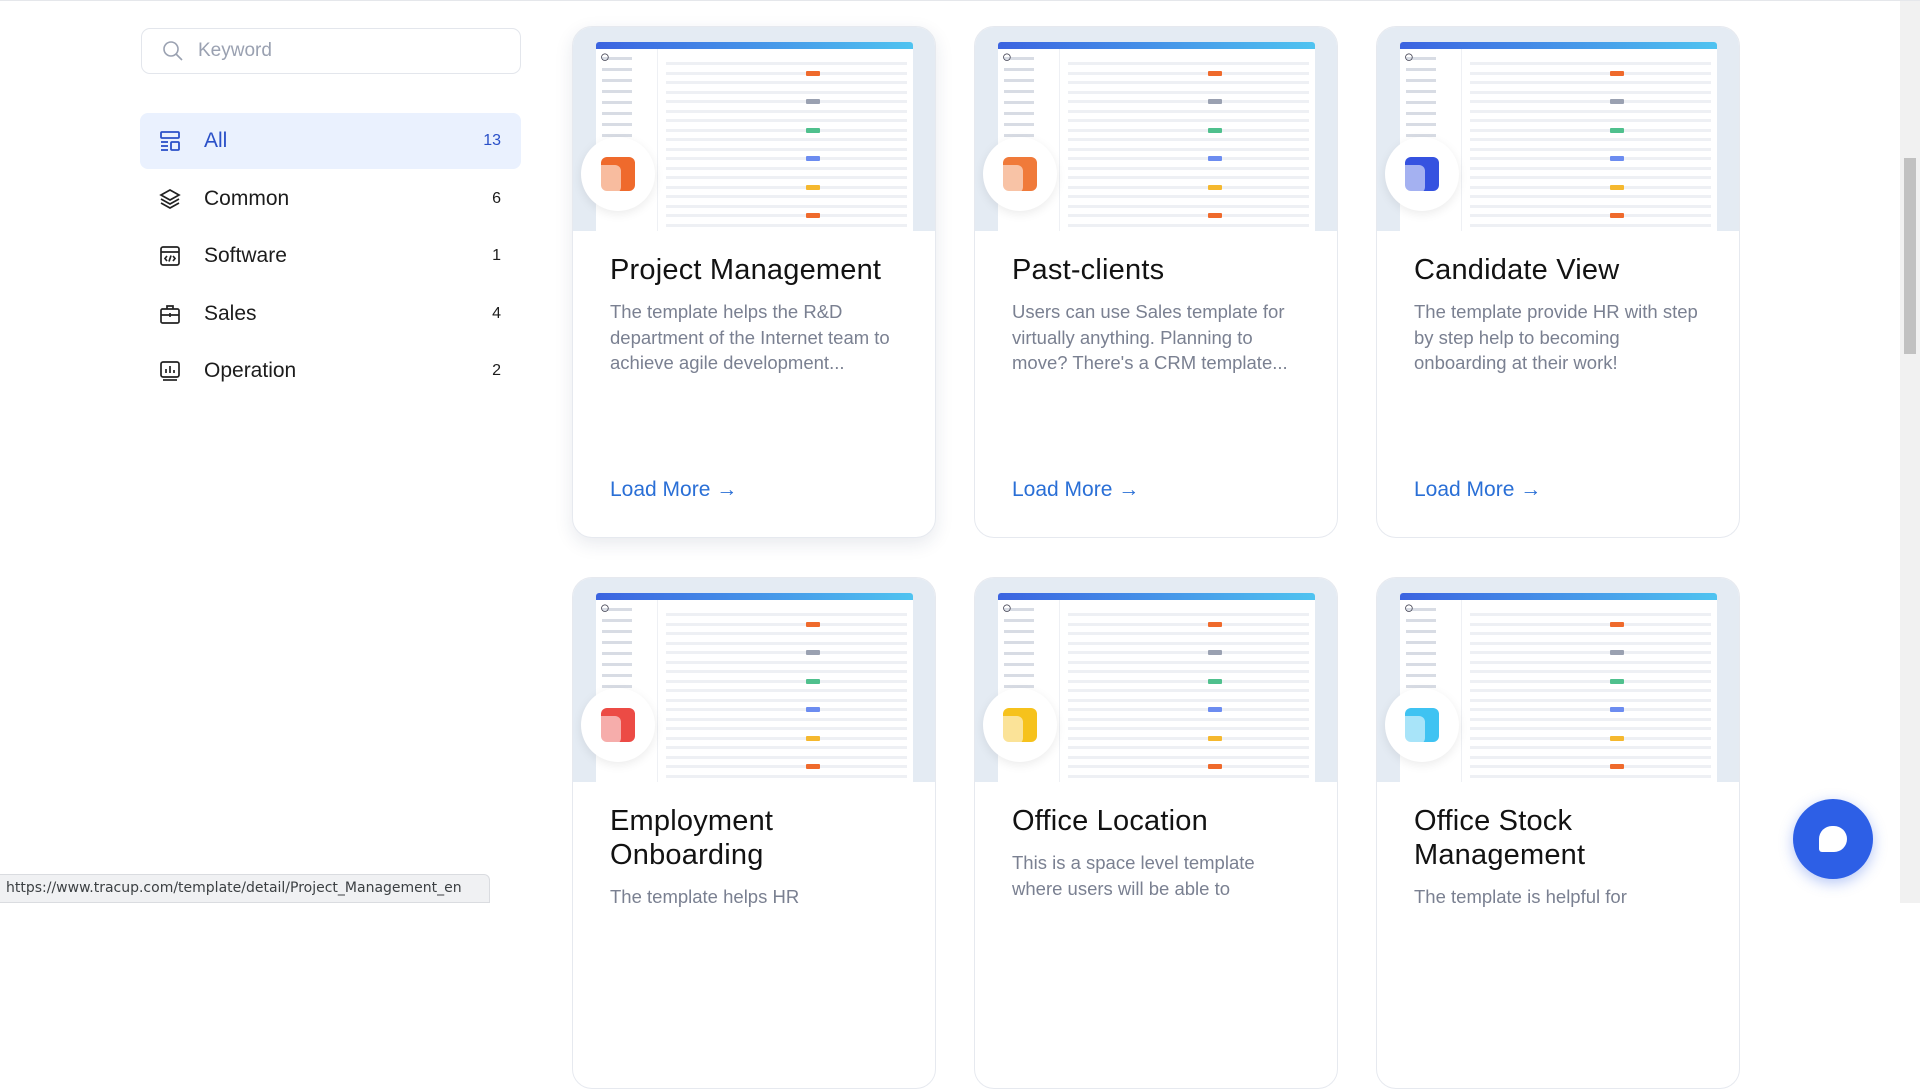 This screenshot has height=1089, width=1920. What do you see at coordinates (496, 370) in the screenshot?
I see `category-count: 2` at bounding box center [496, 370].